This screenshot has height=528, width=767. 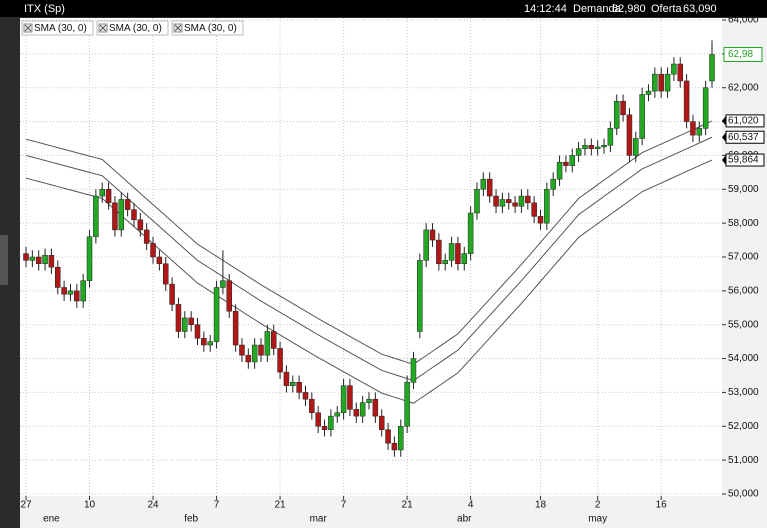 I want to click on month-label: may, so click(x=597, y=519).